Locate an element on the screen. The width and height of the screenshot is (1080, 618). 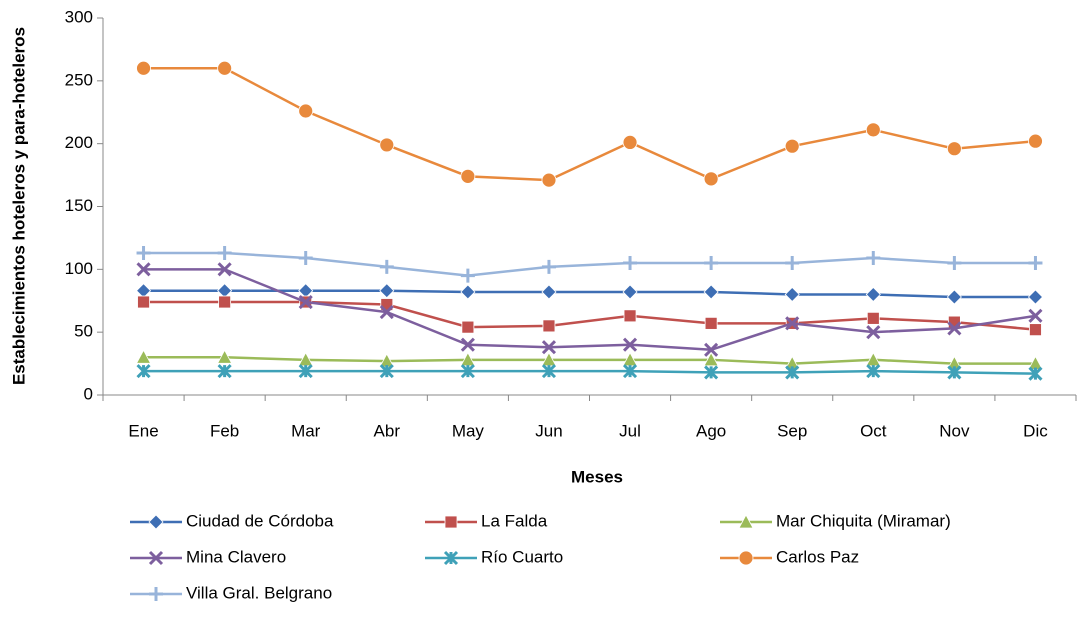
legend-item: Carlos Paz is located at coordinates (789, 556).